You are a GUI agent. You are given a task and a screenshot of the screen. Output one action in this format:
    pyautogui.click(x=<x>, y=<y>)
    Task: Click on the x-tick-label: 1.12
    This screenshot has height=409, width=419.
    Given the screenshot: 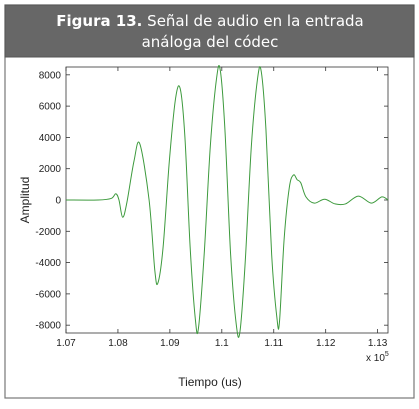 What is the action you would take?
    pyautogui.click(x=326, y=343)
    